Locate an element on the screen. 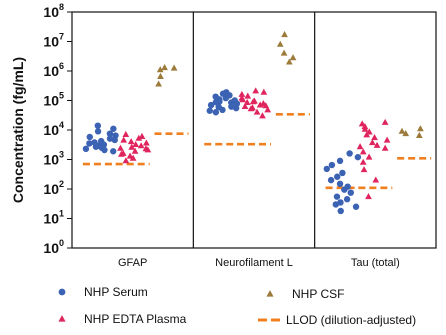 This screenshot has height=335, width=446. y-tick-label: 10³ is located at coordinates (53, 159).